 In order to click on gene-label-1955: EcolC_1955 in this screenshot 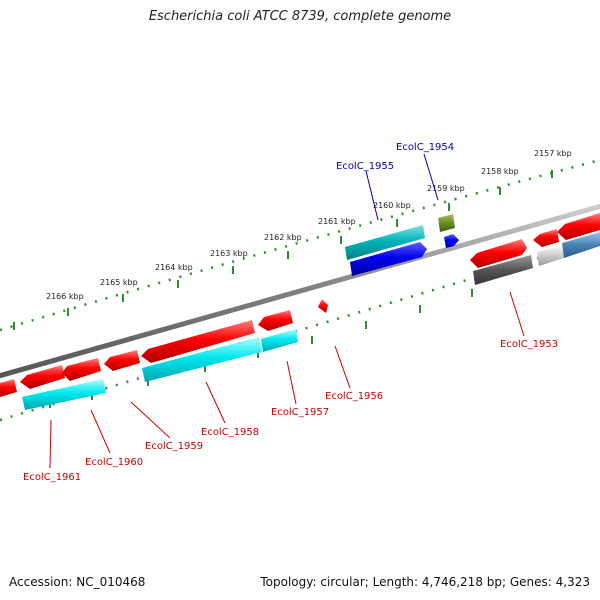, I will do `click(365, 166)`.